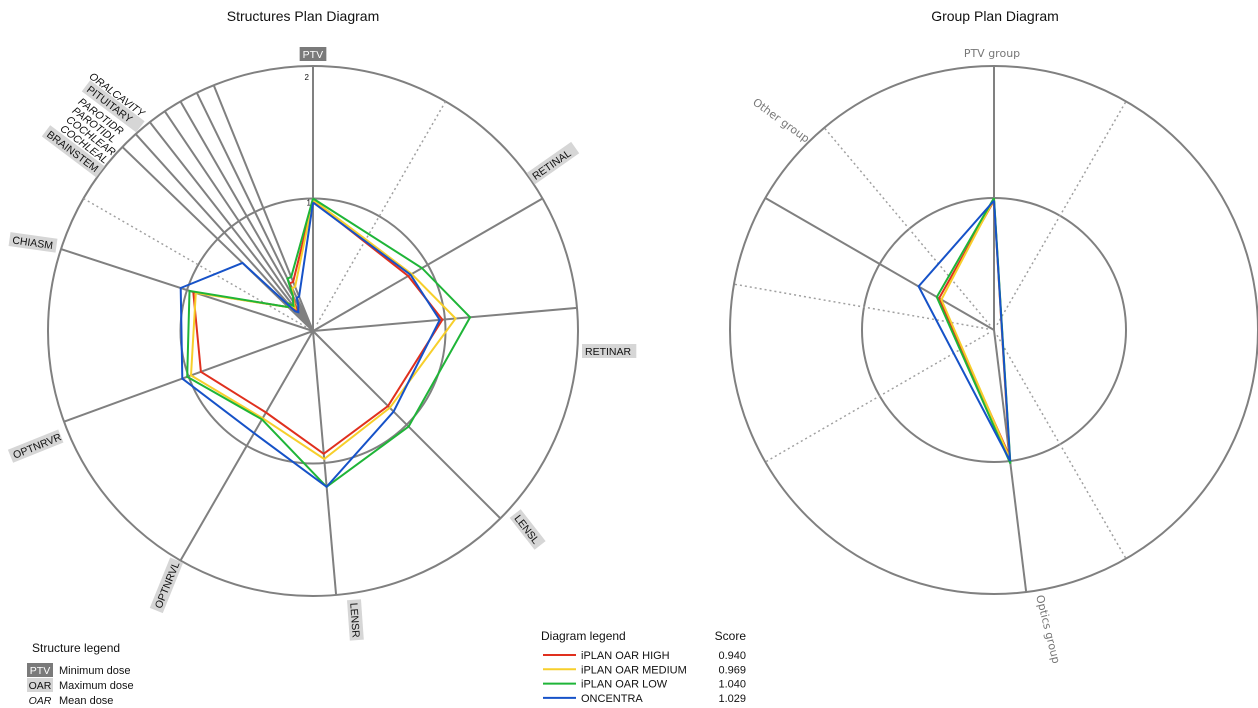 This screenshot has height=708, width=1258. I want to click on axis-line-pituitary, so click(254, 212).